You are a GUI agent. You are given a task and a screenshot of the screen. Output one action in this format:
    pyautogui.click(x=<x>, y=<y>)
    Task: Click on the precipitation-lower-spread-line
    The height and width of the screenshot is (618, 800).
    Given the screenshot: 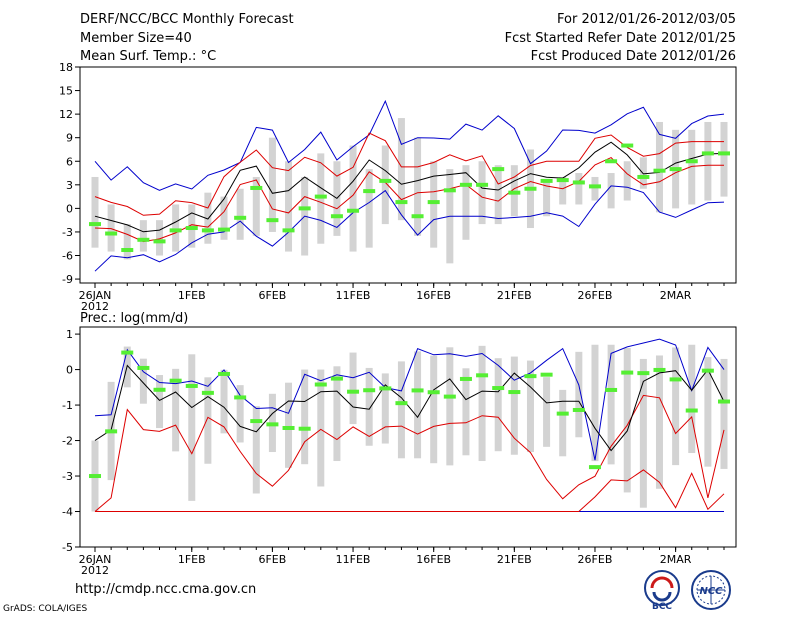 What is the action you would take?
    pyautogui.click(x=410, y=490)
    